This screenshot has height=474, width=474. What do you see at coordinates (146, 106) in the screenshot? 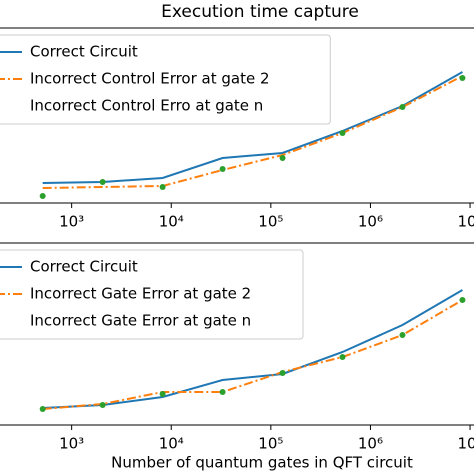
I see `legend-label: Incorrect Control Erro at gate n` at bounding box center [146, 106].